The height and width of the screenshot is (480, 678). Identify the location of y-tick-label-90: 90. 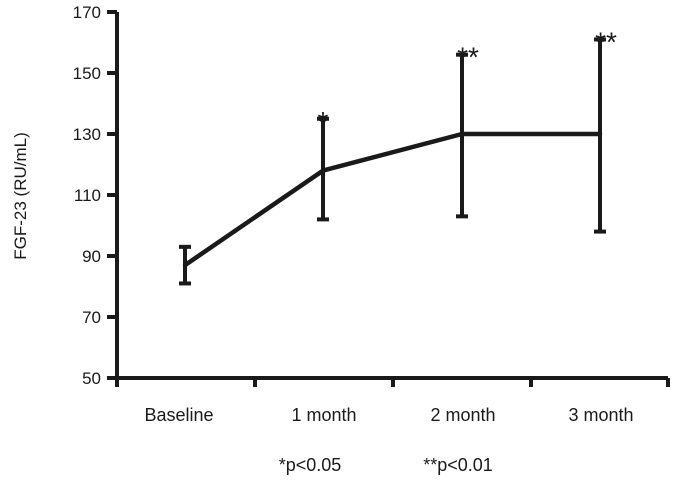
(91, 256).